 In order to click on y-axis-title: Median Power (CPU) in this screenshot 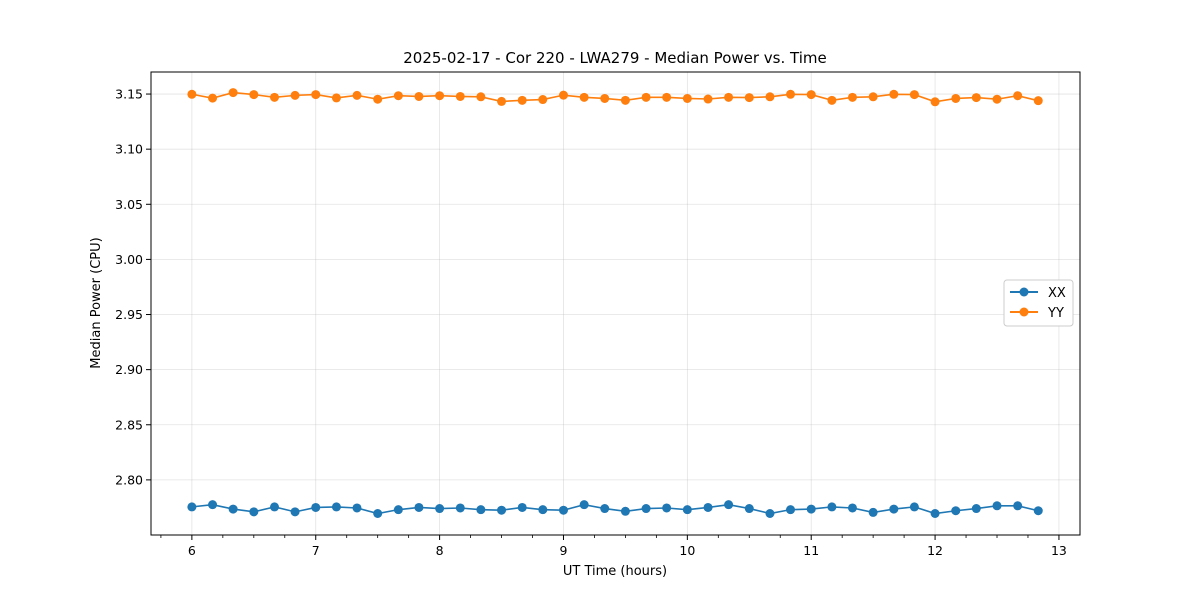, I will do `click(96, 302)`.